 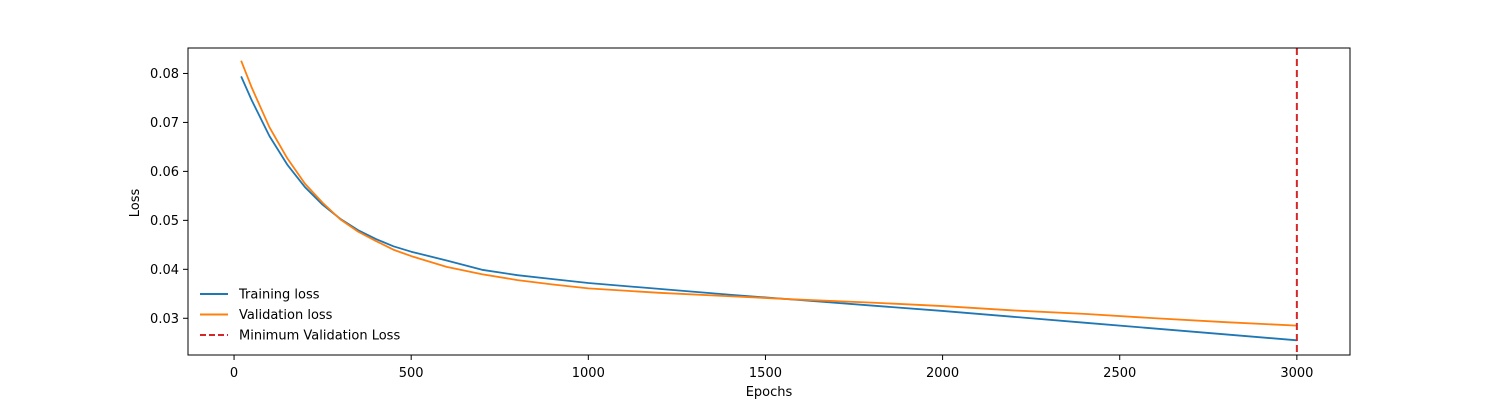 I want to click on x-tick-label: 1500, so click(x=765, y=373).